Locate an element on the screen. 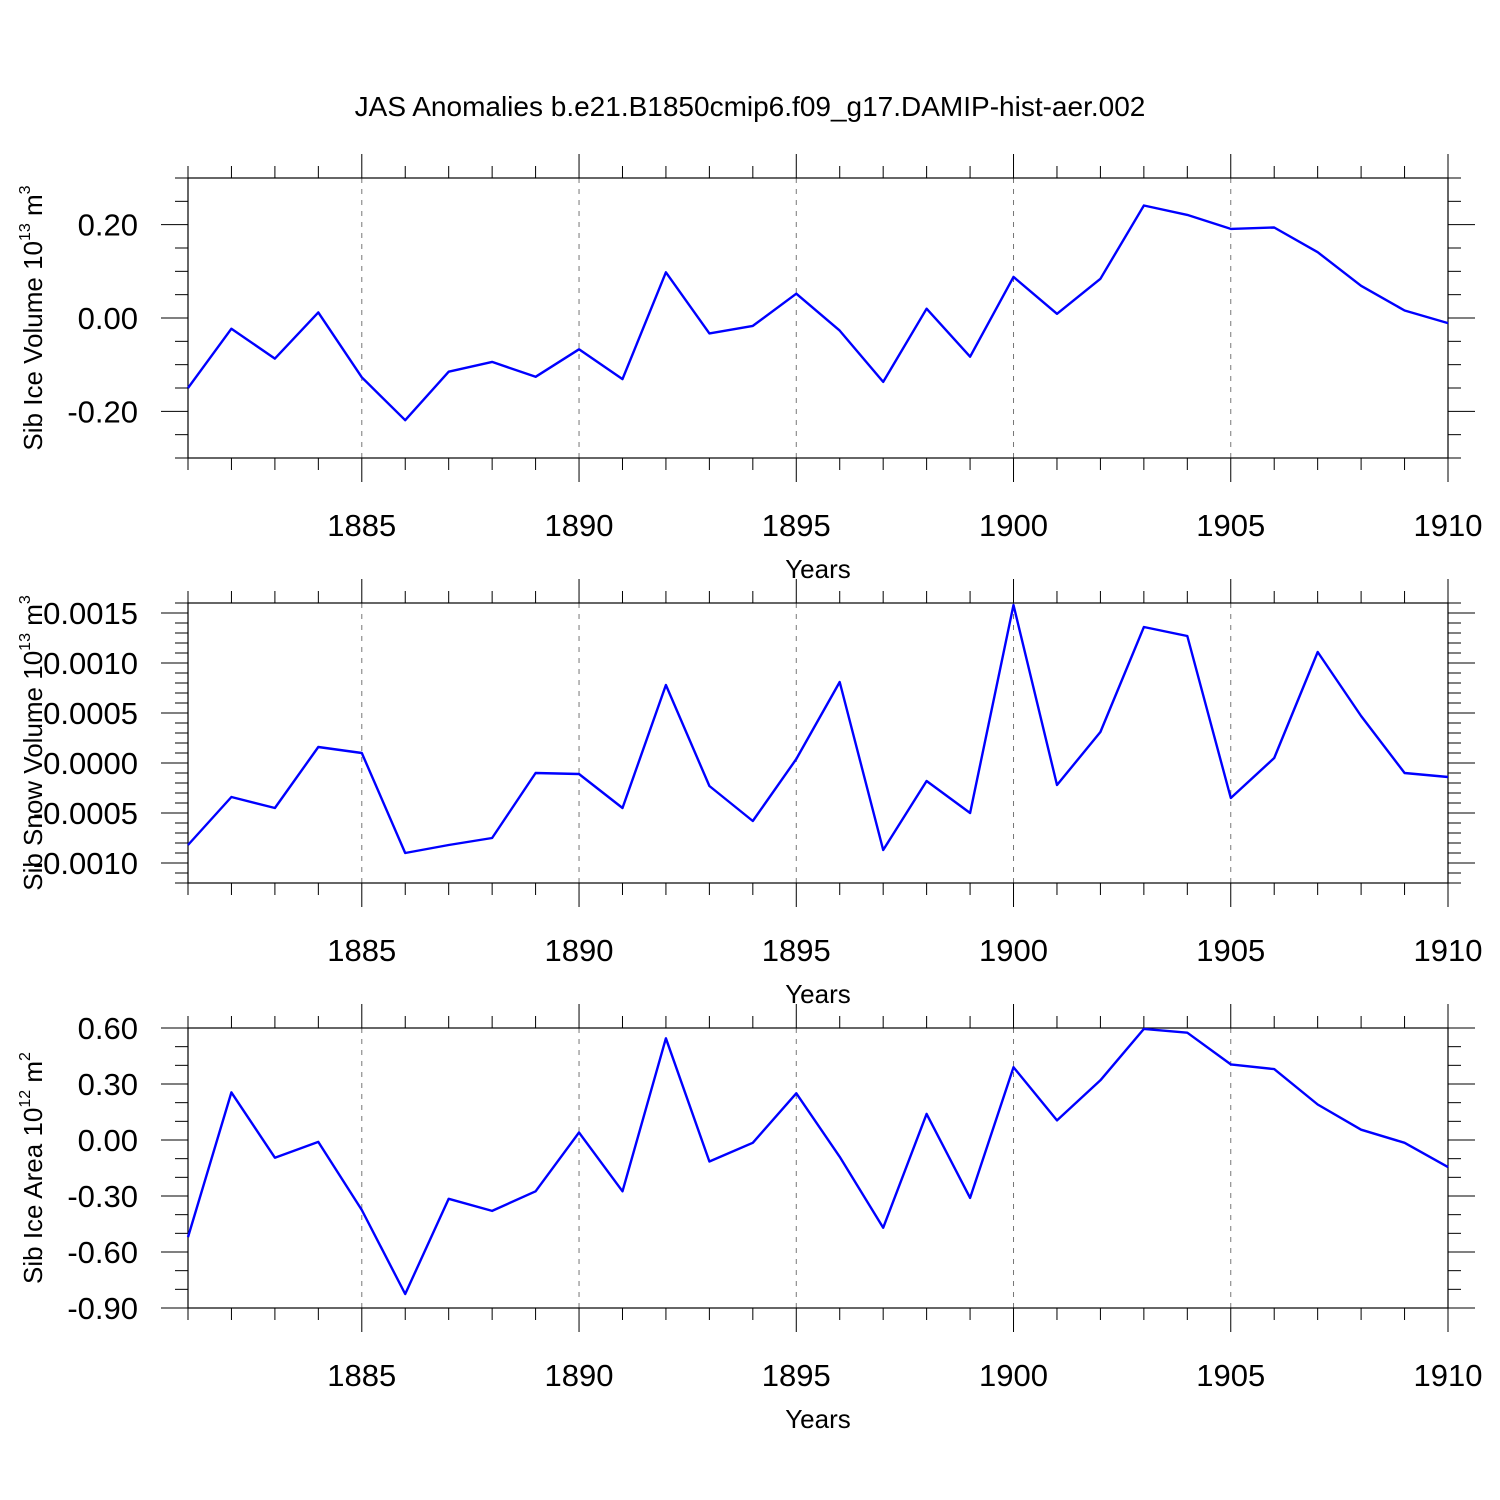 The width and height of the screenshot is (1500, 1500). y-tick-label: 0.0010 is located at coordinates (90, 663).